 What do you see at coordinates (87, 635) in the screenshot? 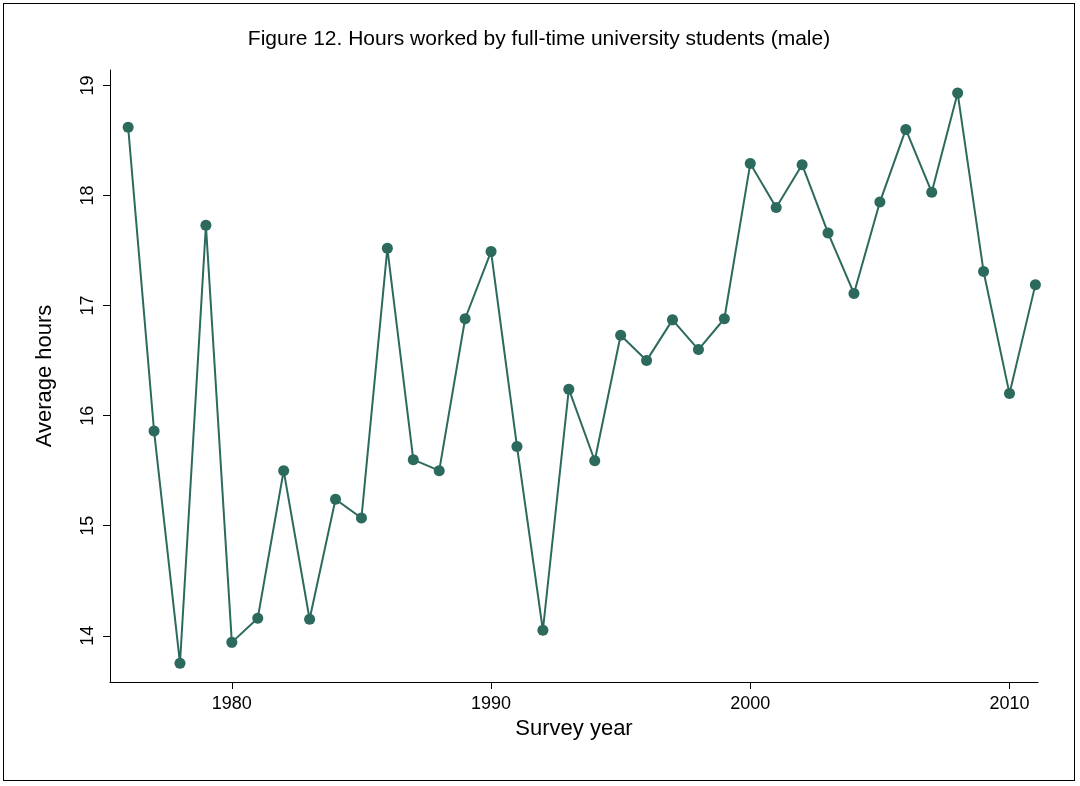
I see `y-tick-label: 14` at bounding box center [87, 635].